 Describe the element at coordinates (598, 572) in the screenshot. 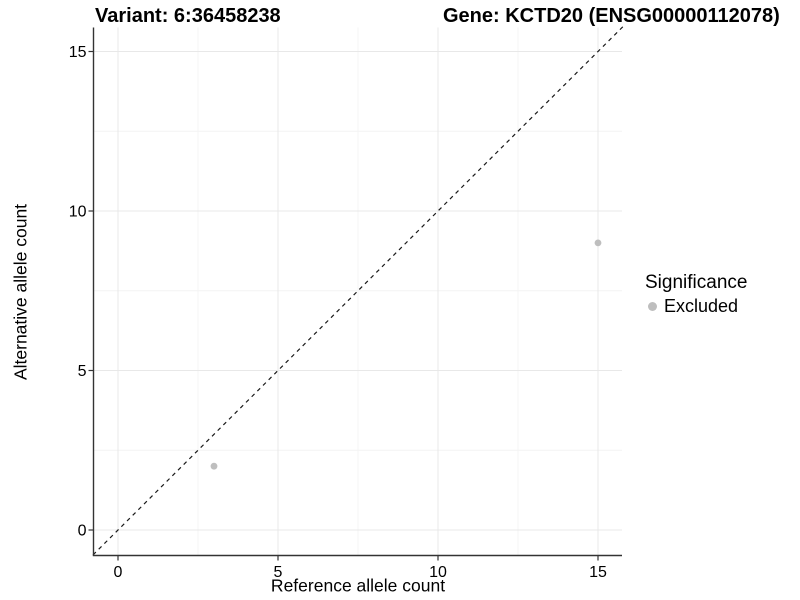

I see `x-tick-label: 15` at that location.